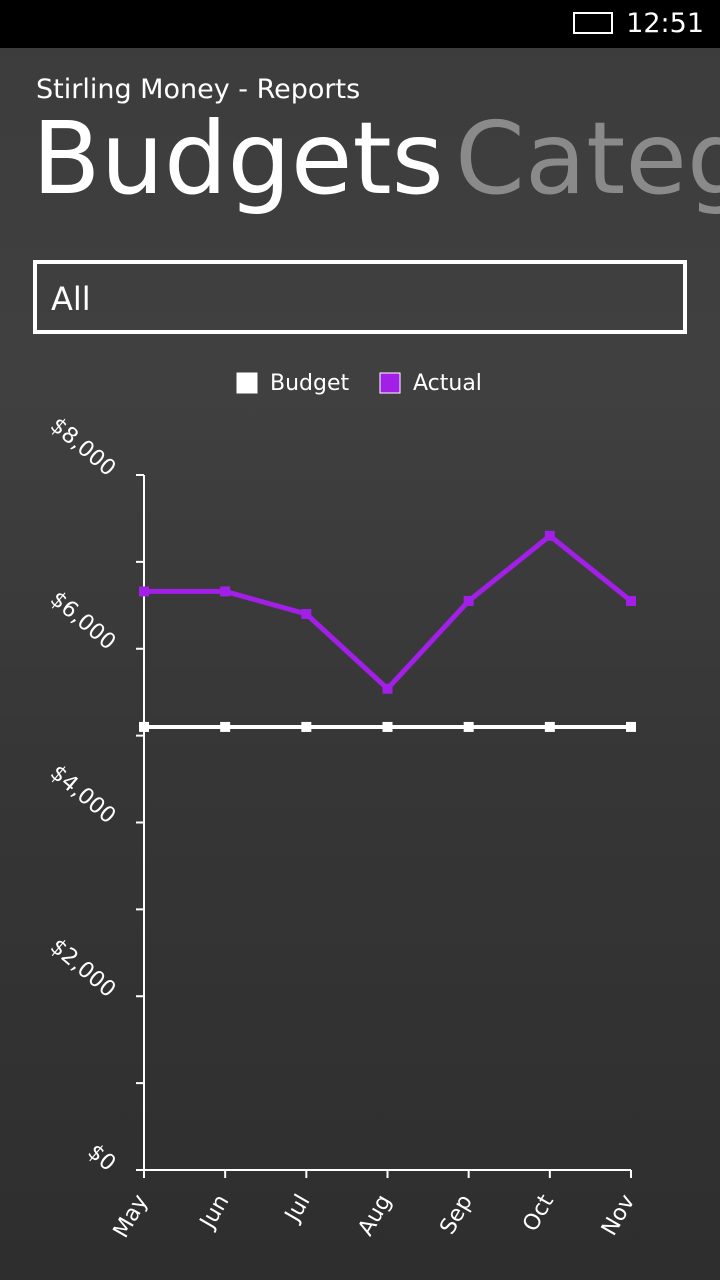  What do you see at coordinates (298, 1209) in the screenshot?
I see `x-tick-label: Jul` at bounding box center [298, 1209].